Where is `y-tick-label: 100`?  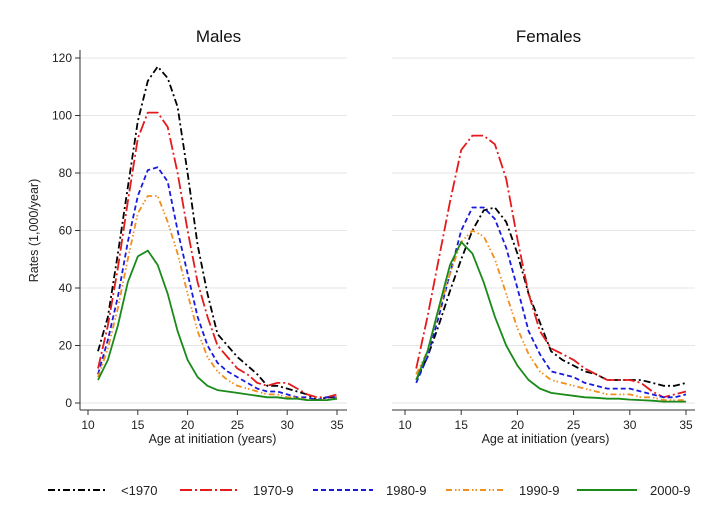 y-tick-label: 100 is located at coordinates (62, 116).